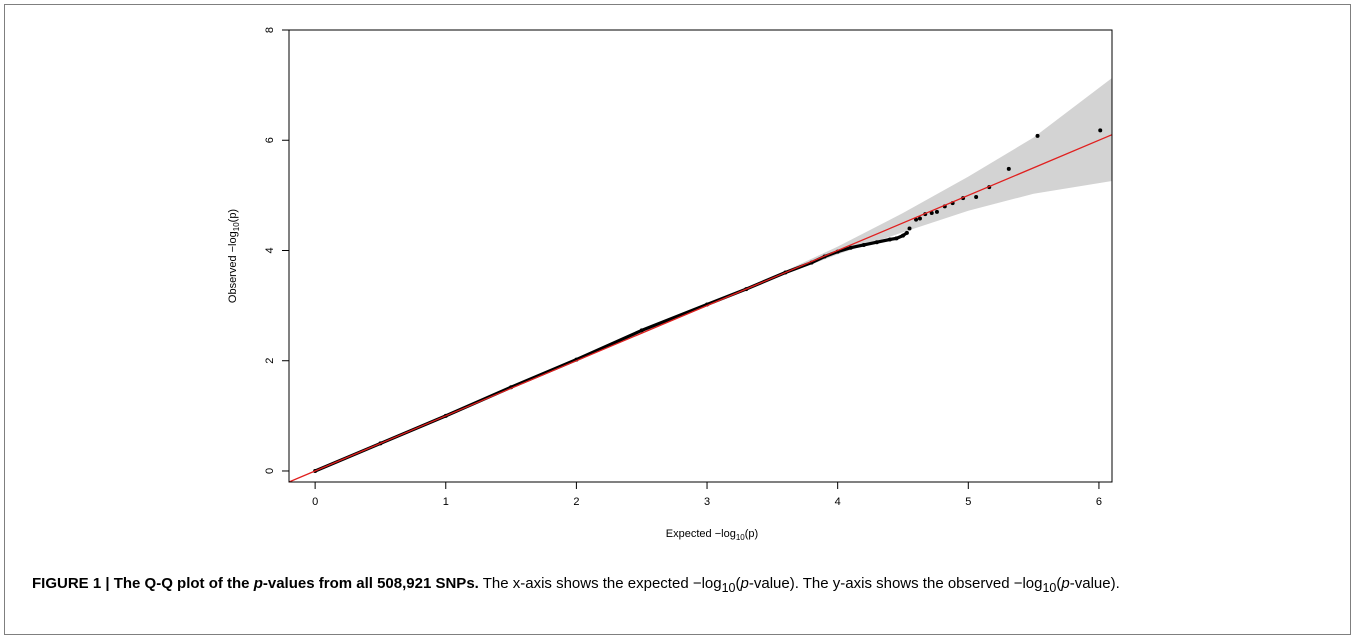 The width and height of the screenshot is (1355, 639). I want to click on y-tick-label: 4, so click(270, 250).